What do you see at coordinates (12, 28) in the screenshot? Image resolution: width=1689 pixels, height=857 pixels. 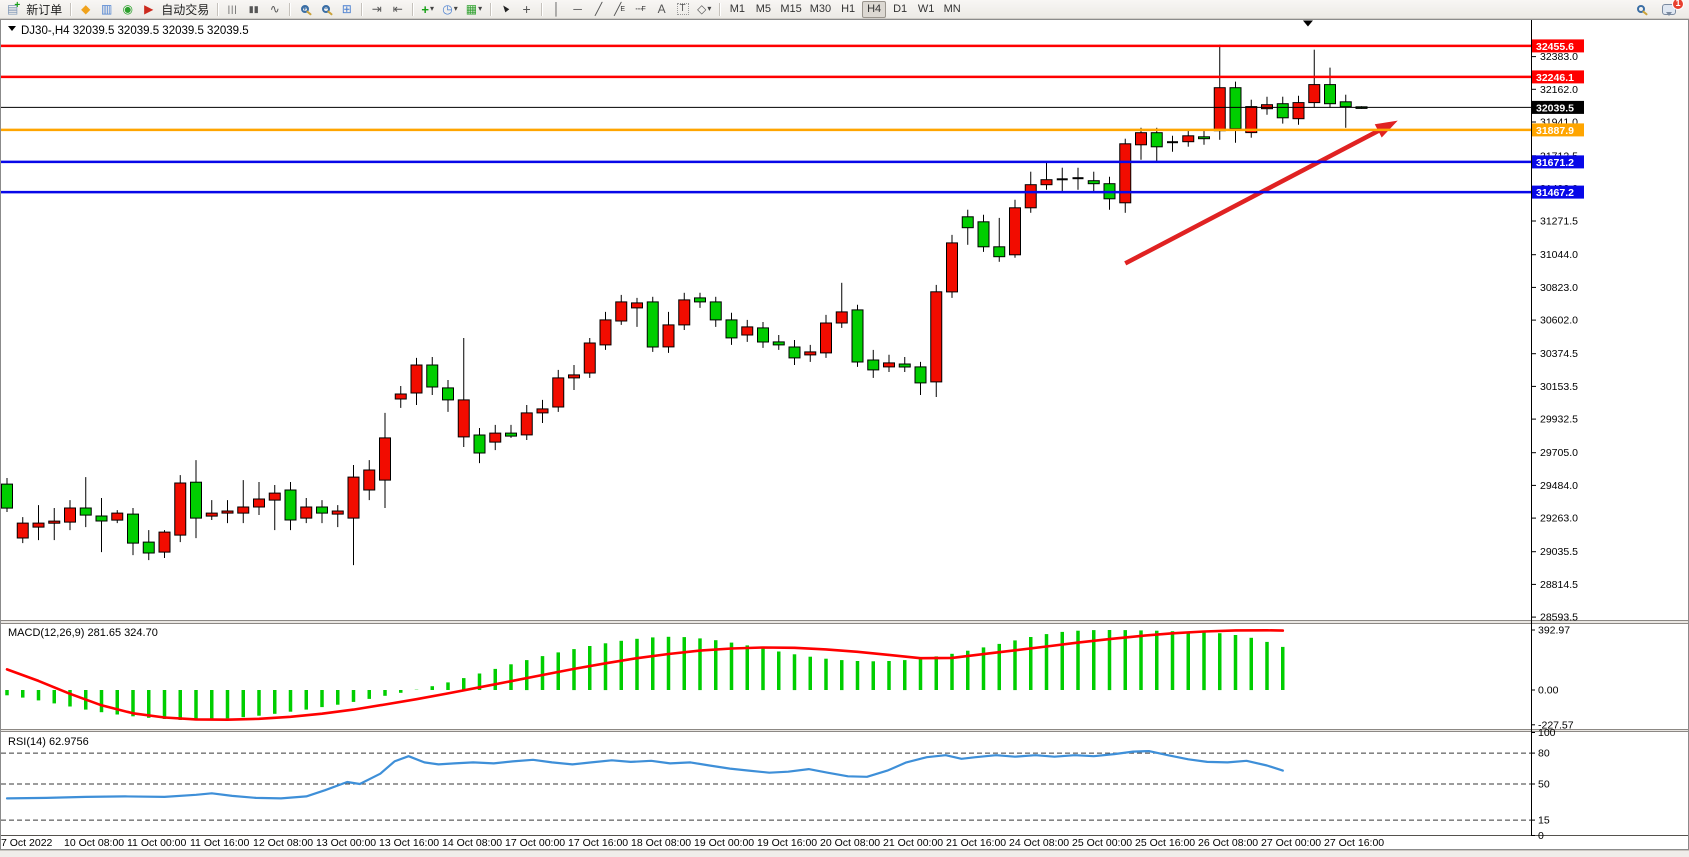 I see `symbol-menu-icon` at bounding box center [12, 28].